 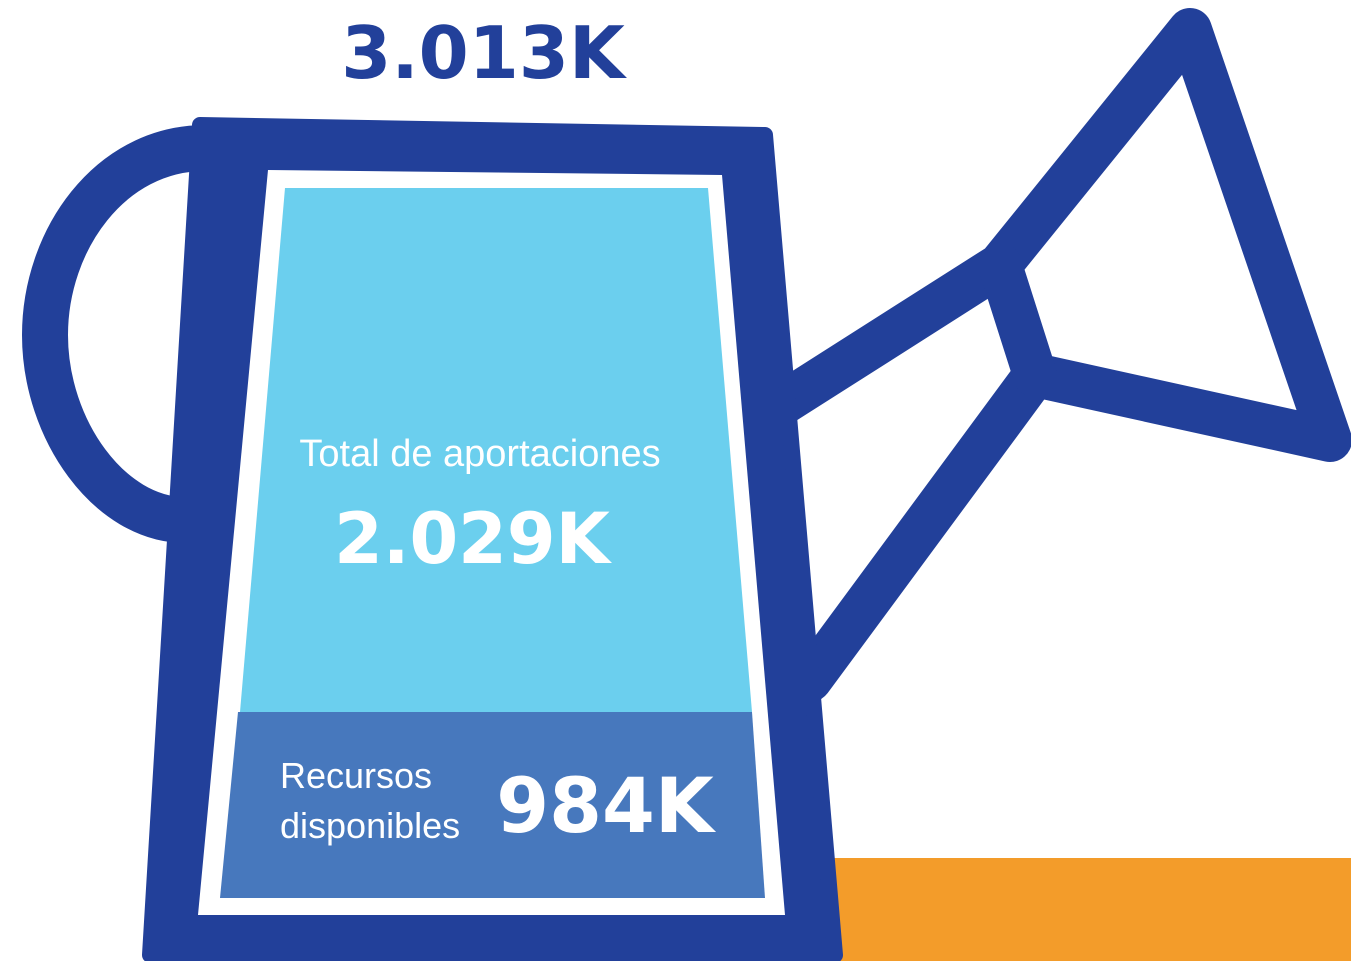 What do you see at coordinates (473, 539) in the screenshot?
I see `section-value: 2.029K` at bounding box center [473, 539].